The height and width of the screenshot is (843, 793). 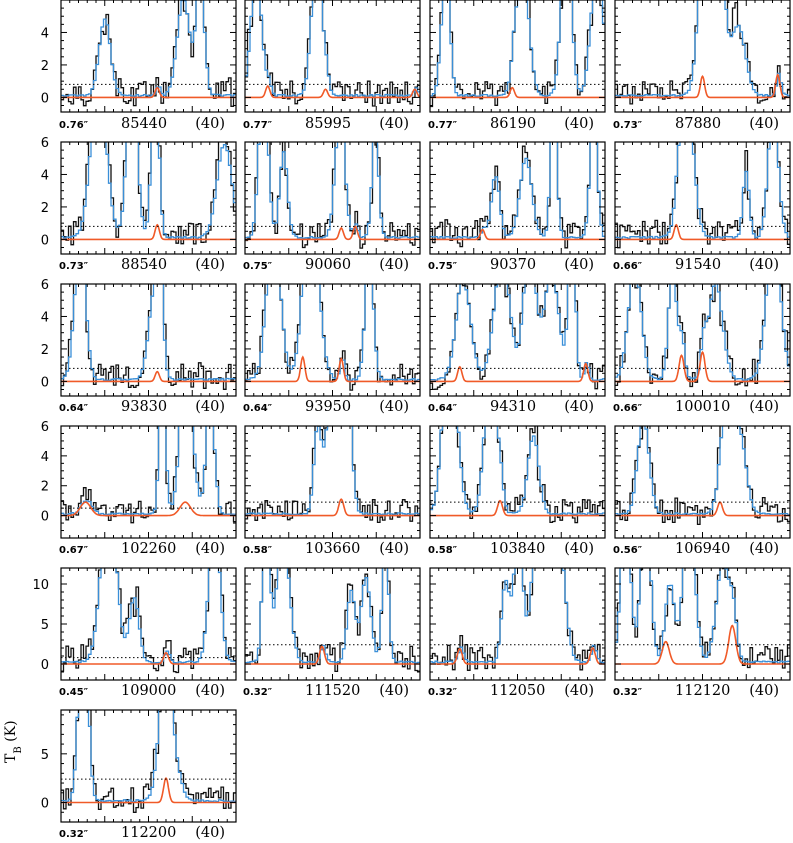 I want to click on y-axis-label-main: T, so click(x=11, y=758).